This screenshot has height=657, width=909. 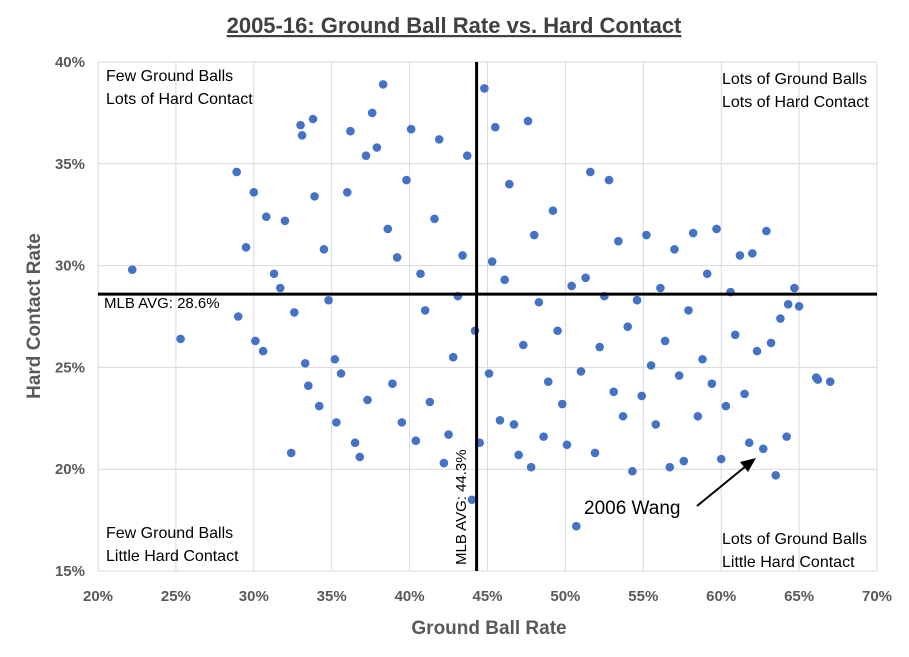 I want to click on quadrant-label-bottom-left-line1: Few Ground Balls, so click(x=169, y=533).